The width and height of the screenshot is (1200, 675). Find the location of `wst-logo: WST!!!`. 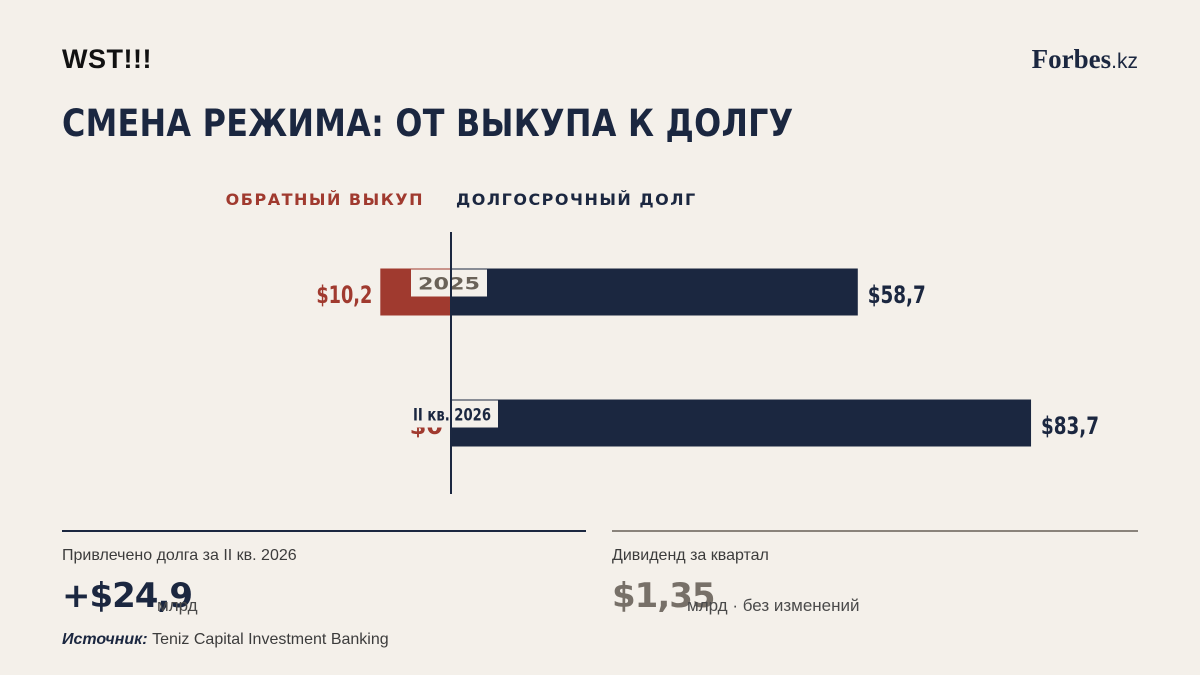

wst-logo: WST!!! is located at coordinates (107, 59).